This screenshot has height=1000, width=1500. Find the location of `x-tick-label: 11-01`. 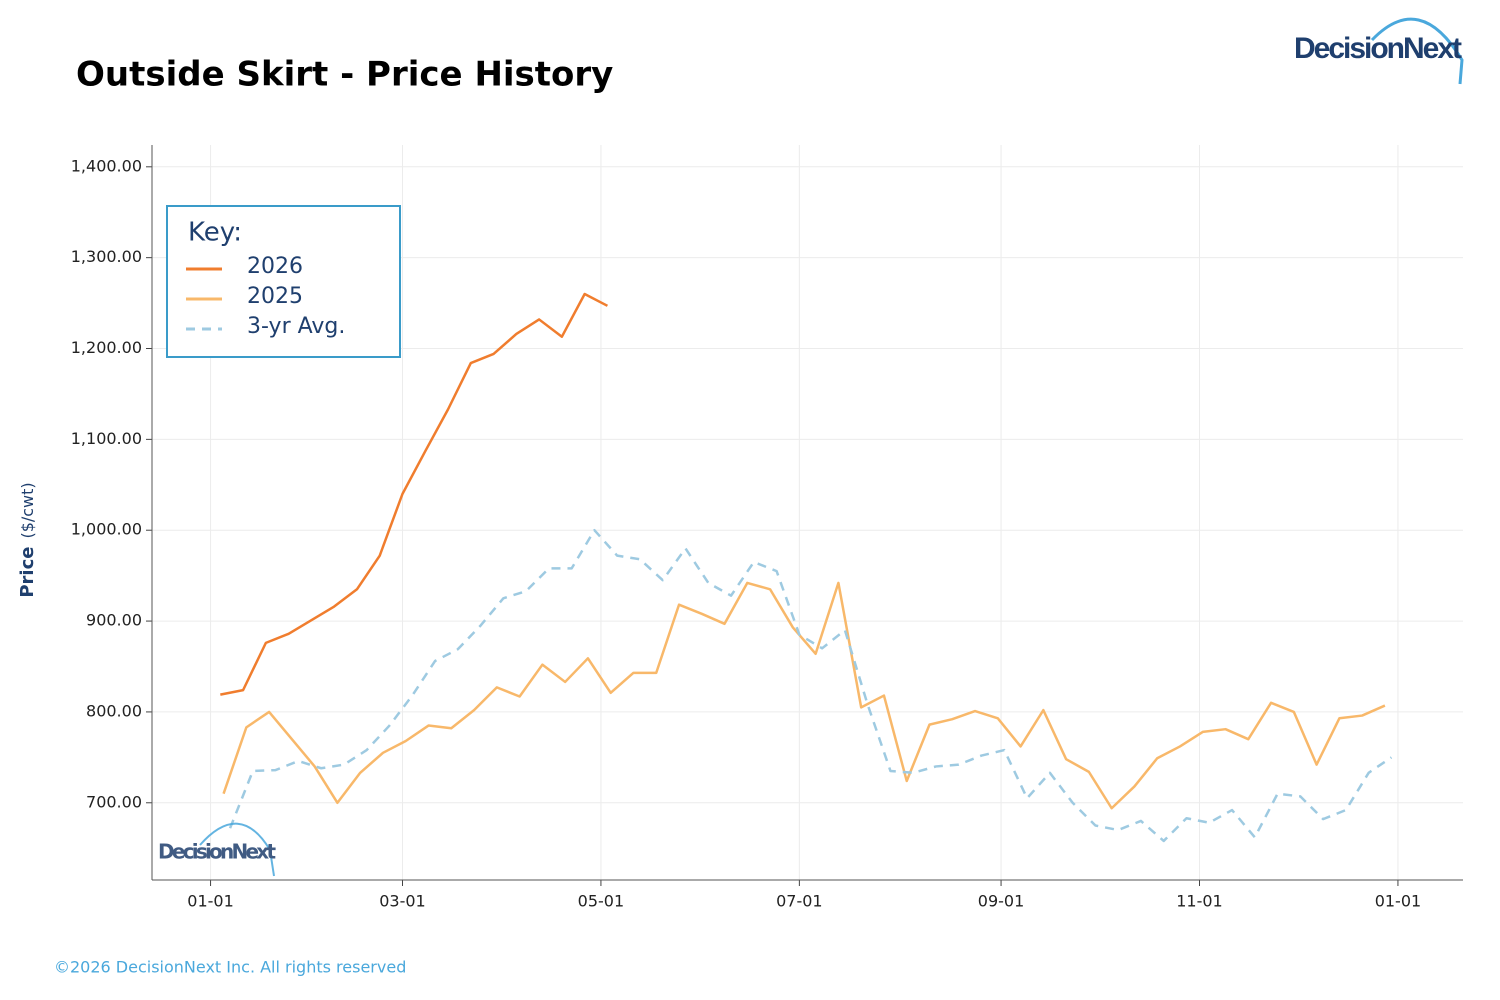

x-tick-label: 11-01 is located at coordinates (1199, 901).